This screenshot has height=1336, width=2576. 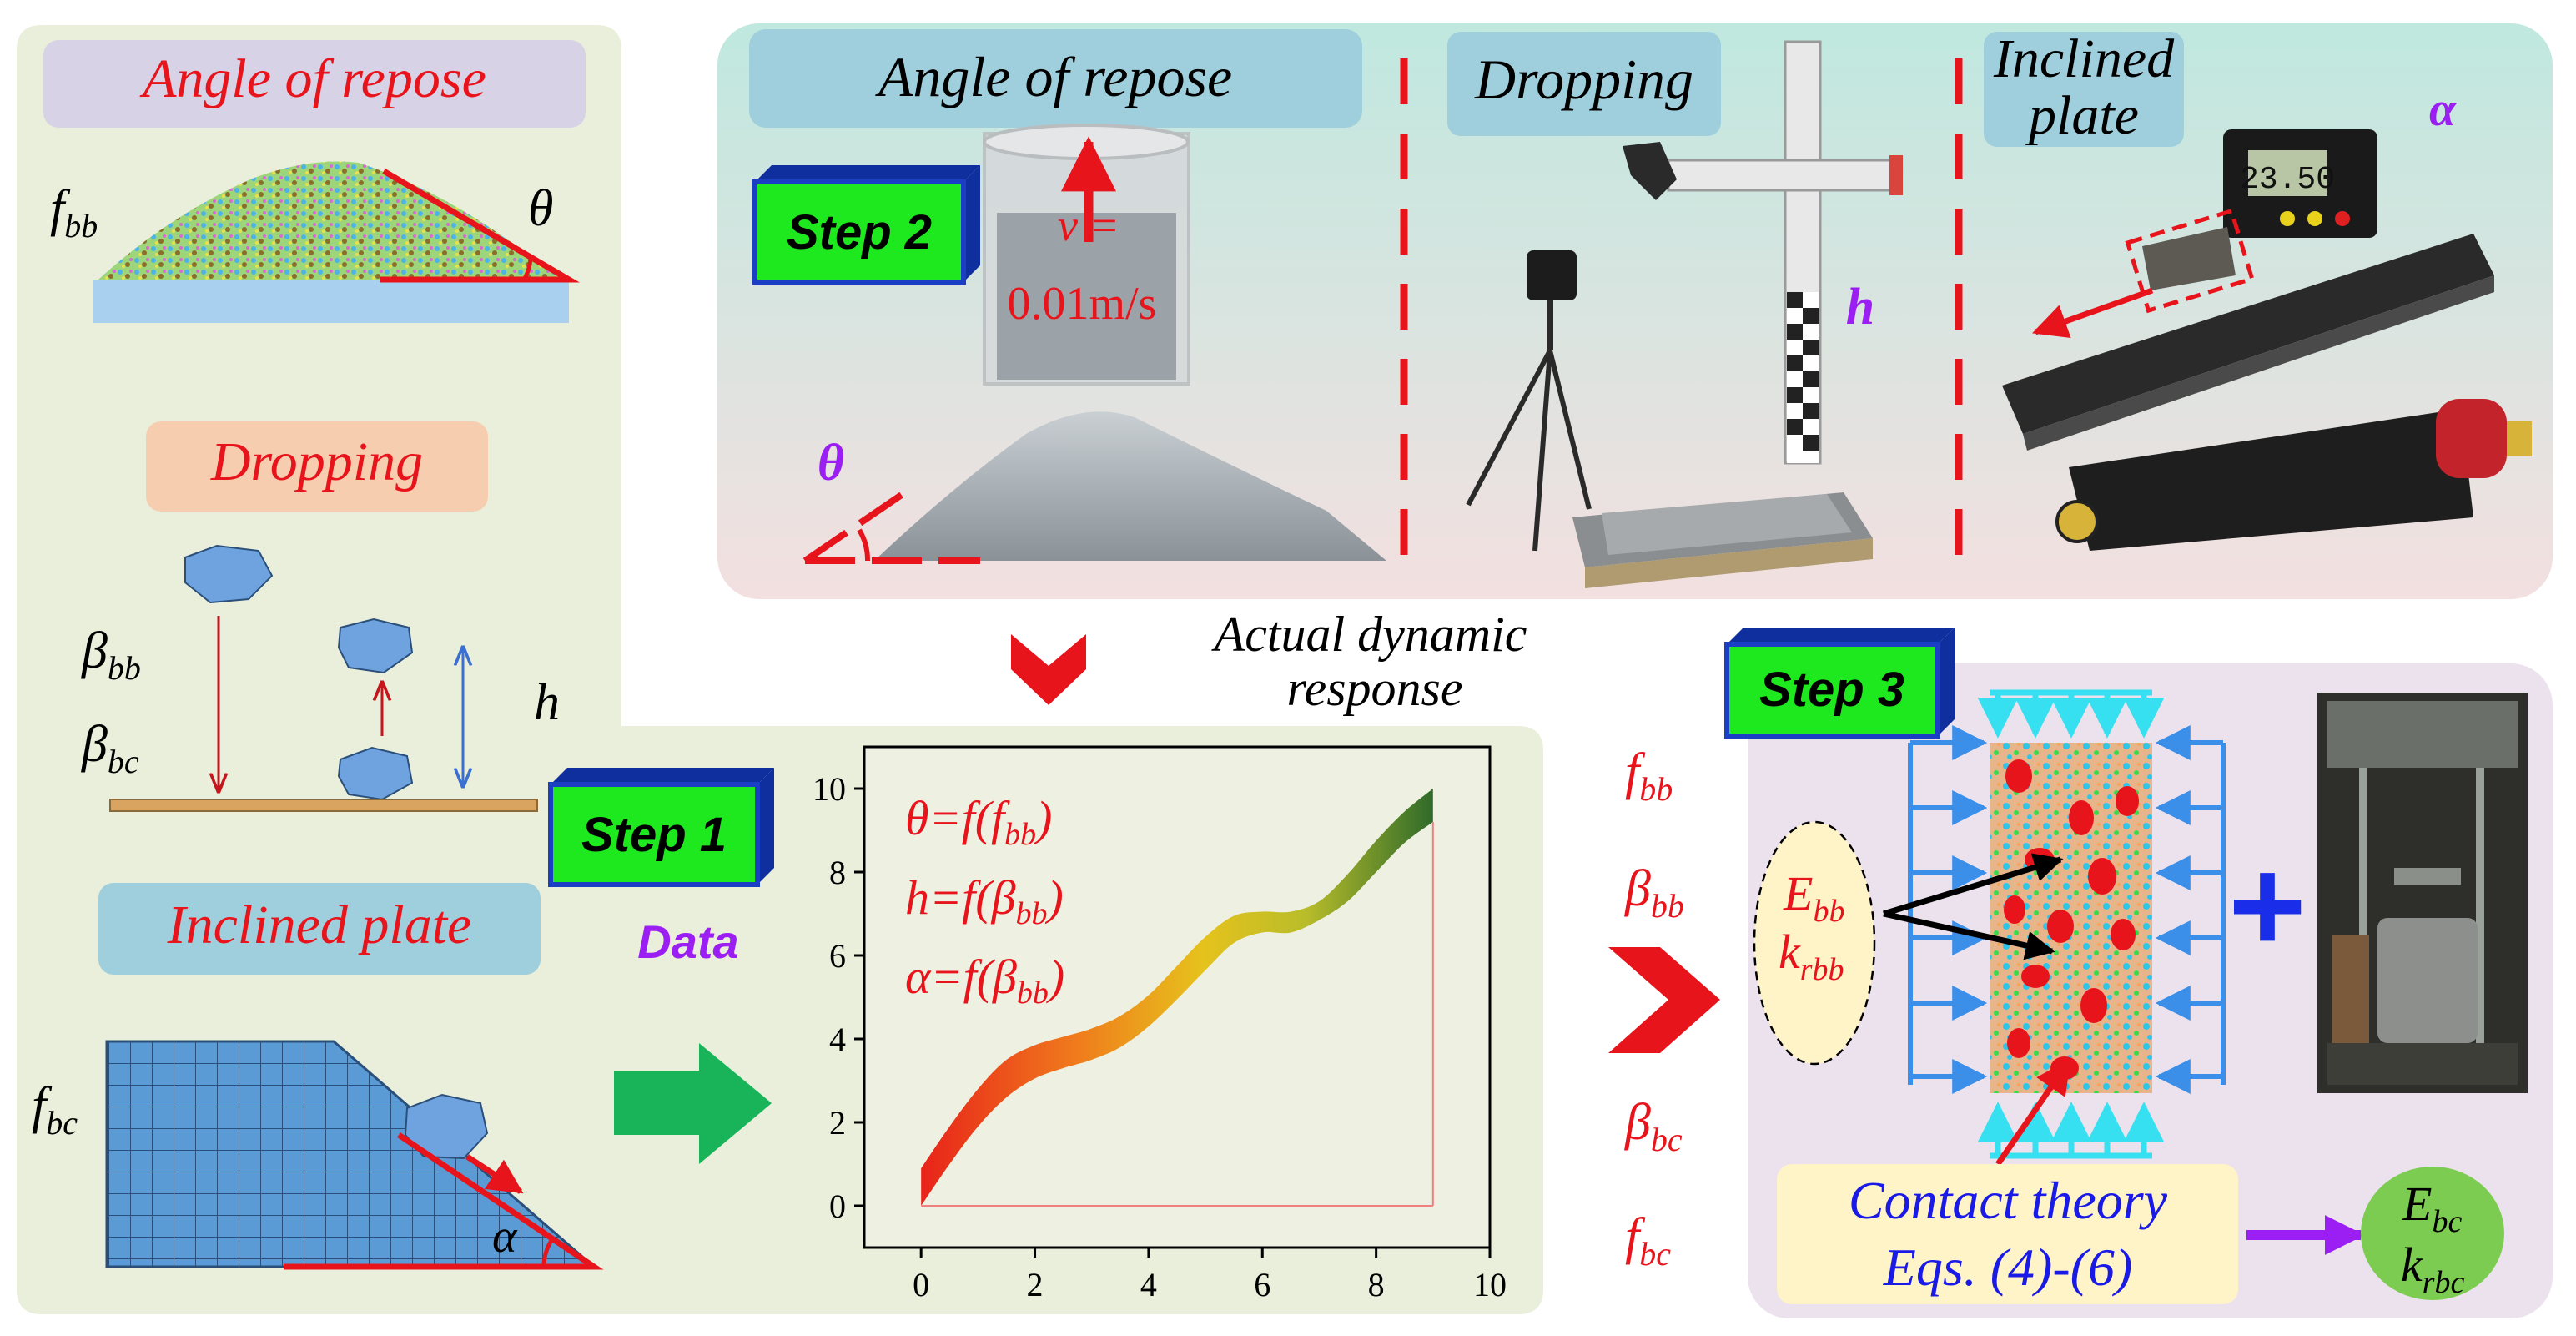 I want to click on angle-label-box, so click(x=314, y=84).